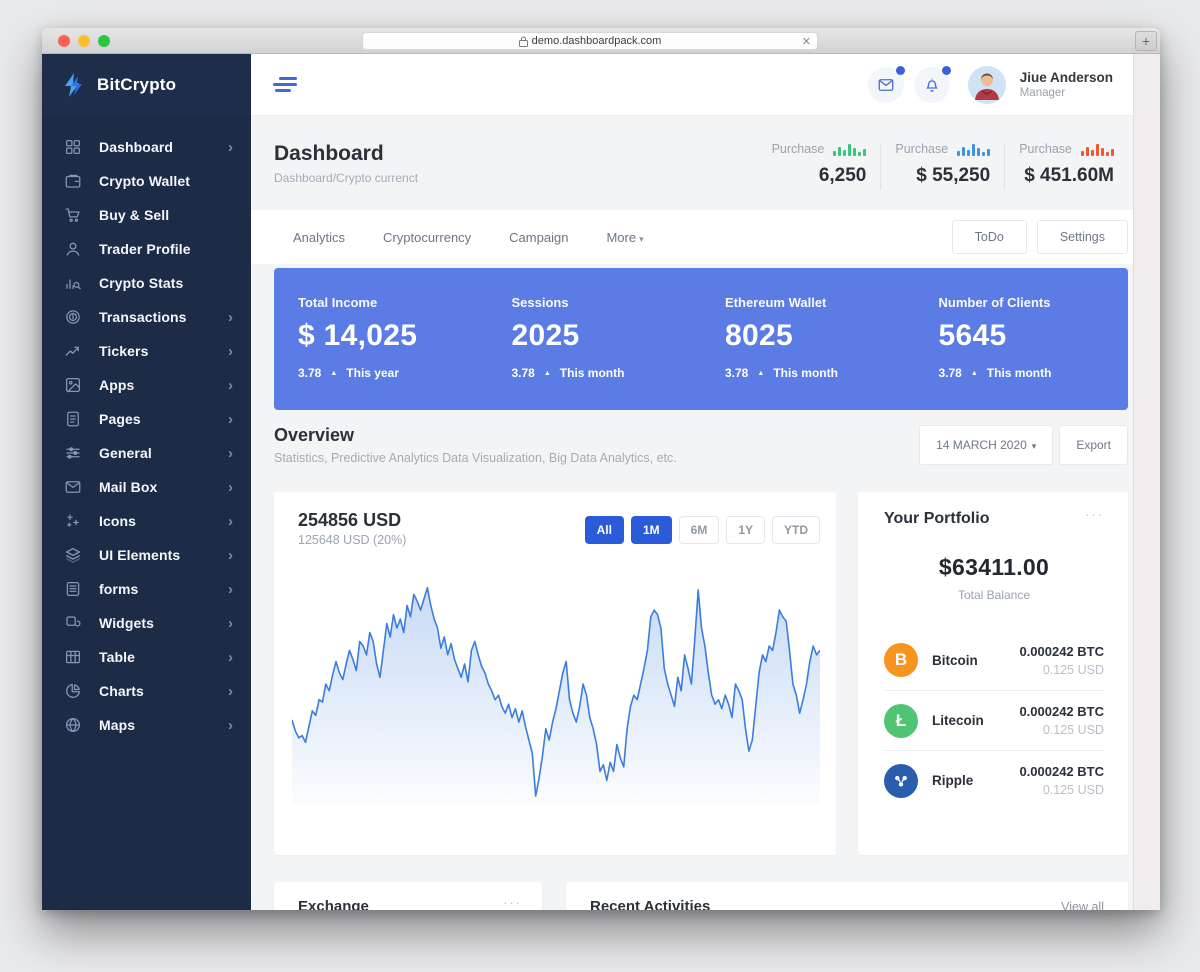 Image resolution: width=1200 pixels, height=972 pixels. I want to click on range-ytd-button: YTD, so click(796, 530).